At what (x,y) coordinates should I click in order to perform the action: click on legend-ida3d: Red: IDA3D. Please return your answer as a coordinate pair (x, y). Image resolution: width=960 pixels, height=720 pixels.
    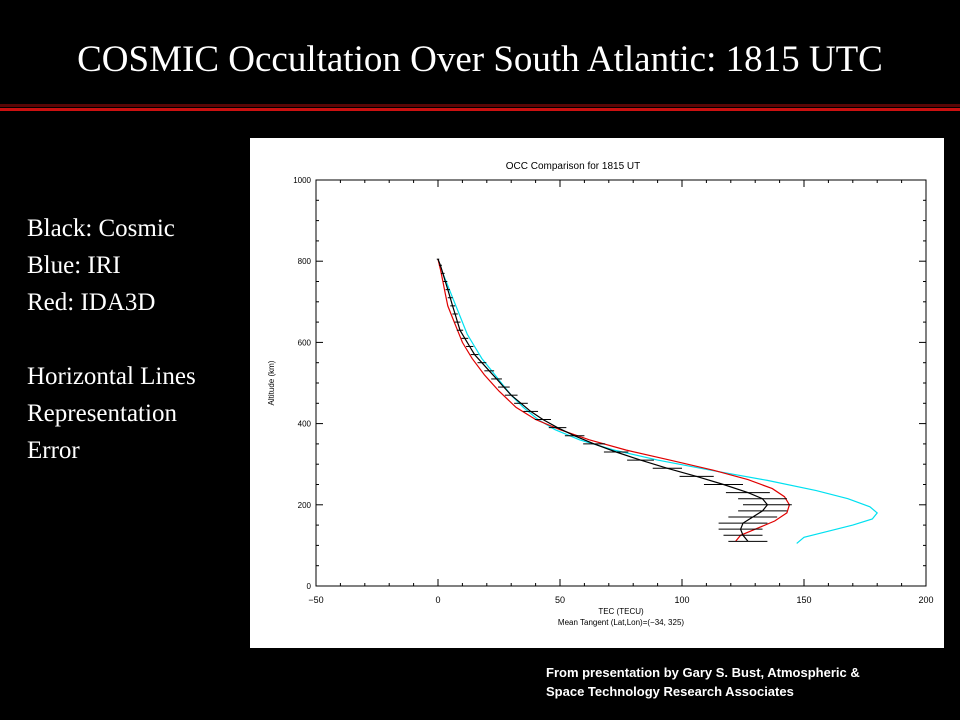
    Looking at the image, I should click on (91, 302).